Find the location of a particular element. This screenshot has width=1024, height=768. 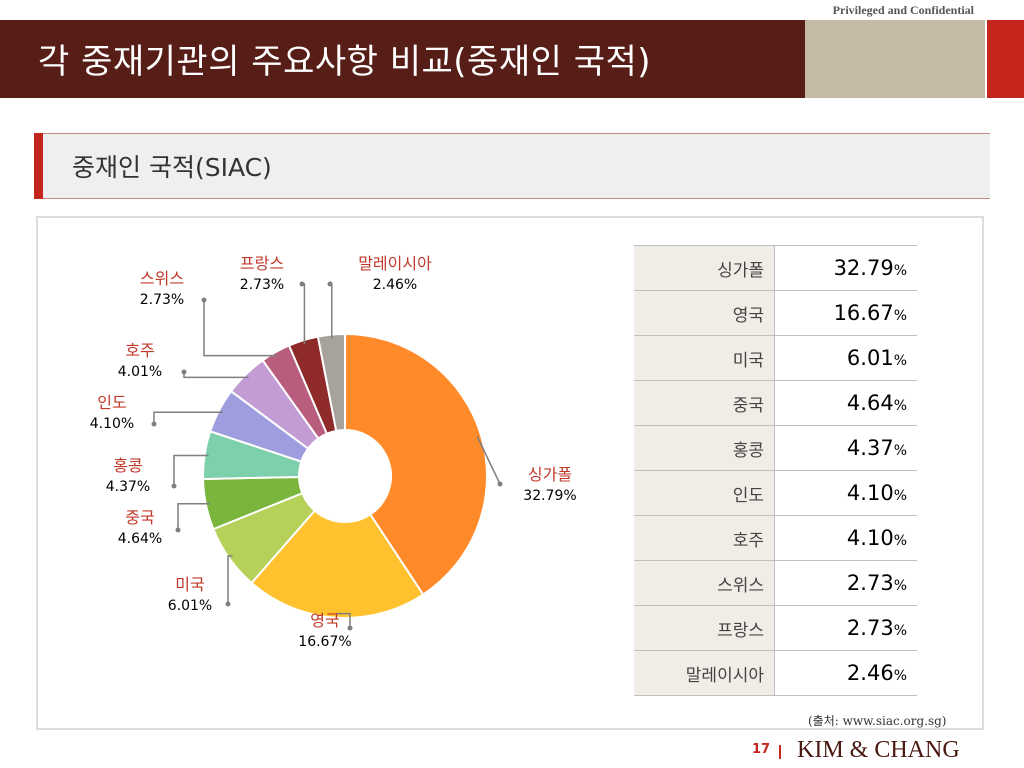

table-cell-number: 6.01 is located at coordinates (870, 358).